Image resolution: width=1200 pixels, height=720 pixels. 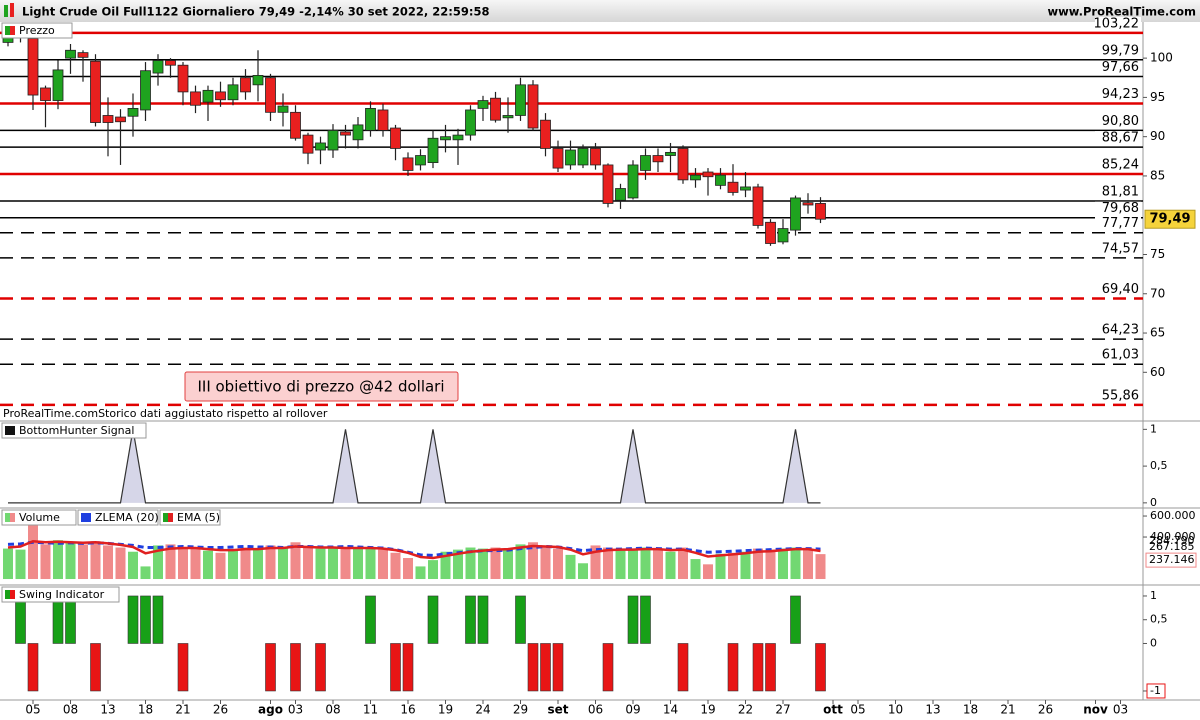 I want to click on site-name: www.ProRealTime.com, so click(x=1121, y=12).